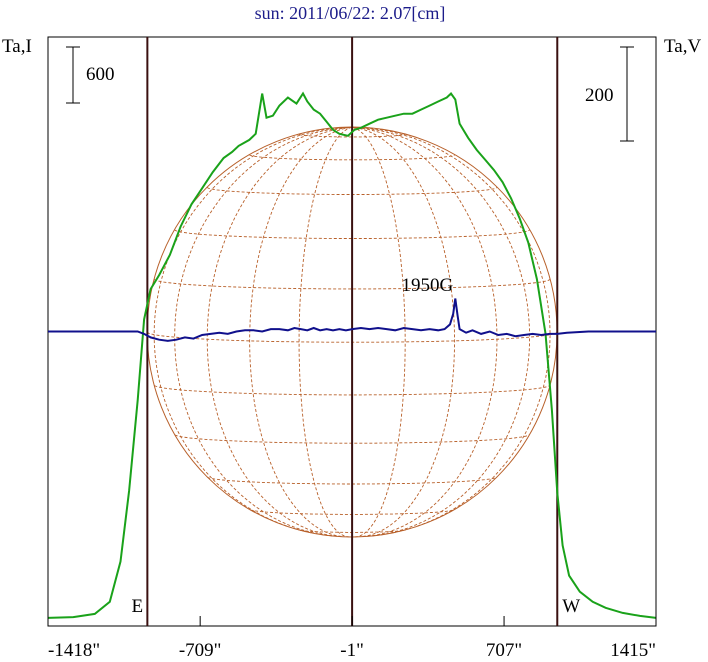  I want to click on series-line-V, so click(352, 320).